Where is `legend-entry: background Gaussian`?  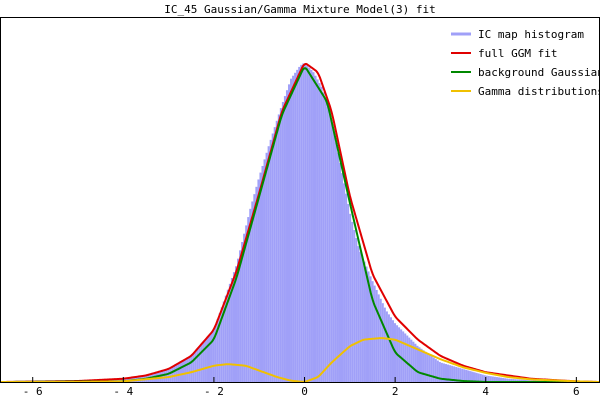 legend-entry: background Gaussian is located at coordinates (525, 72).